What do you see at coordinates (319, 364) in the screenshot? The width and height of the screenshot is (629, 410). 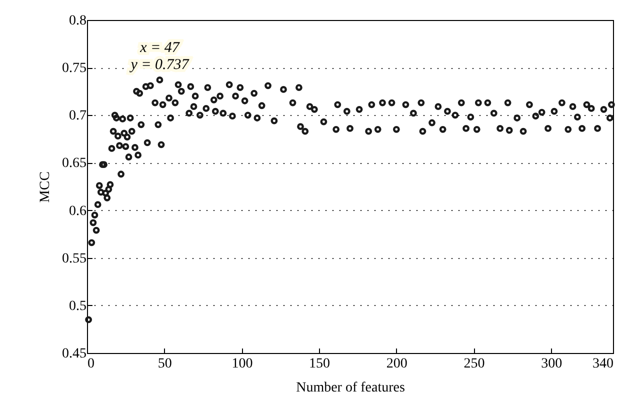 I see `x-tick-label: 150` at bounding box center [319, 364].